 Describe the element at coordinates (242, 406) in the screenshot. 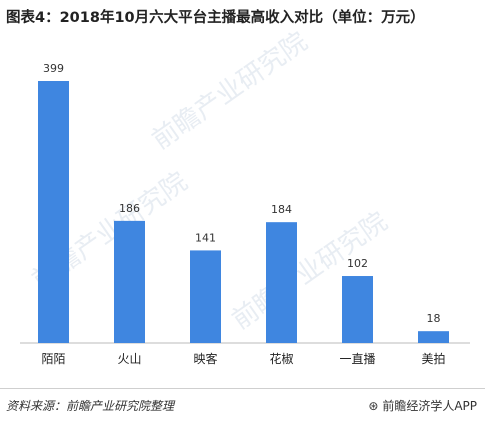

I see `footer: 资料来源：前瞻产业研究院整理 ⊛ 前瞻经济学人APP` at that location.